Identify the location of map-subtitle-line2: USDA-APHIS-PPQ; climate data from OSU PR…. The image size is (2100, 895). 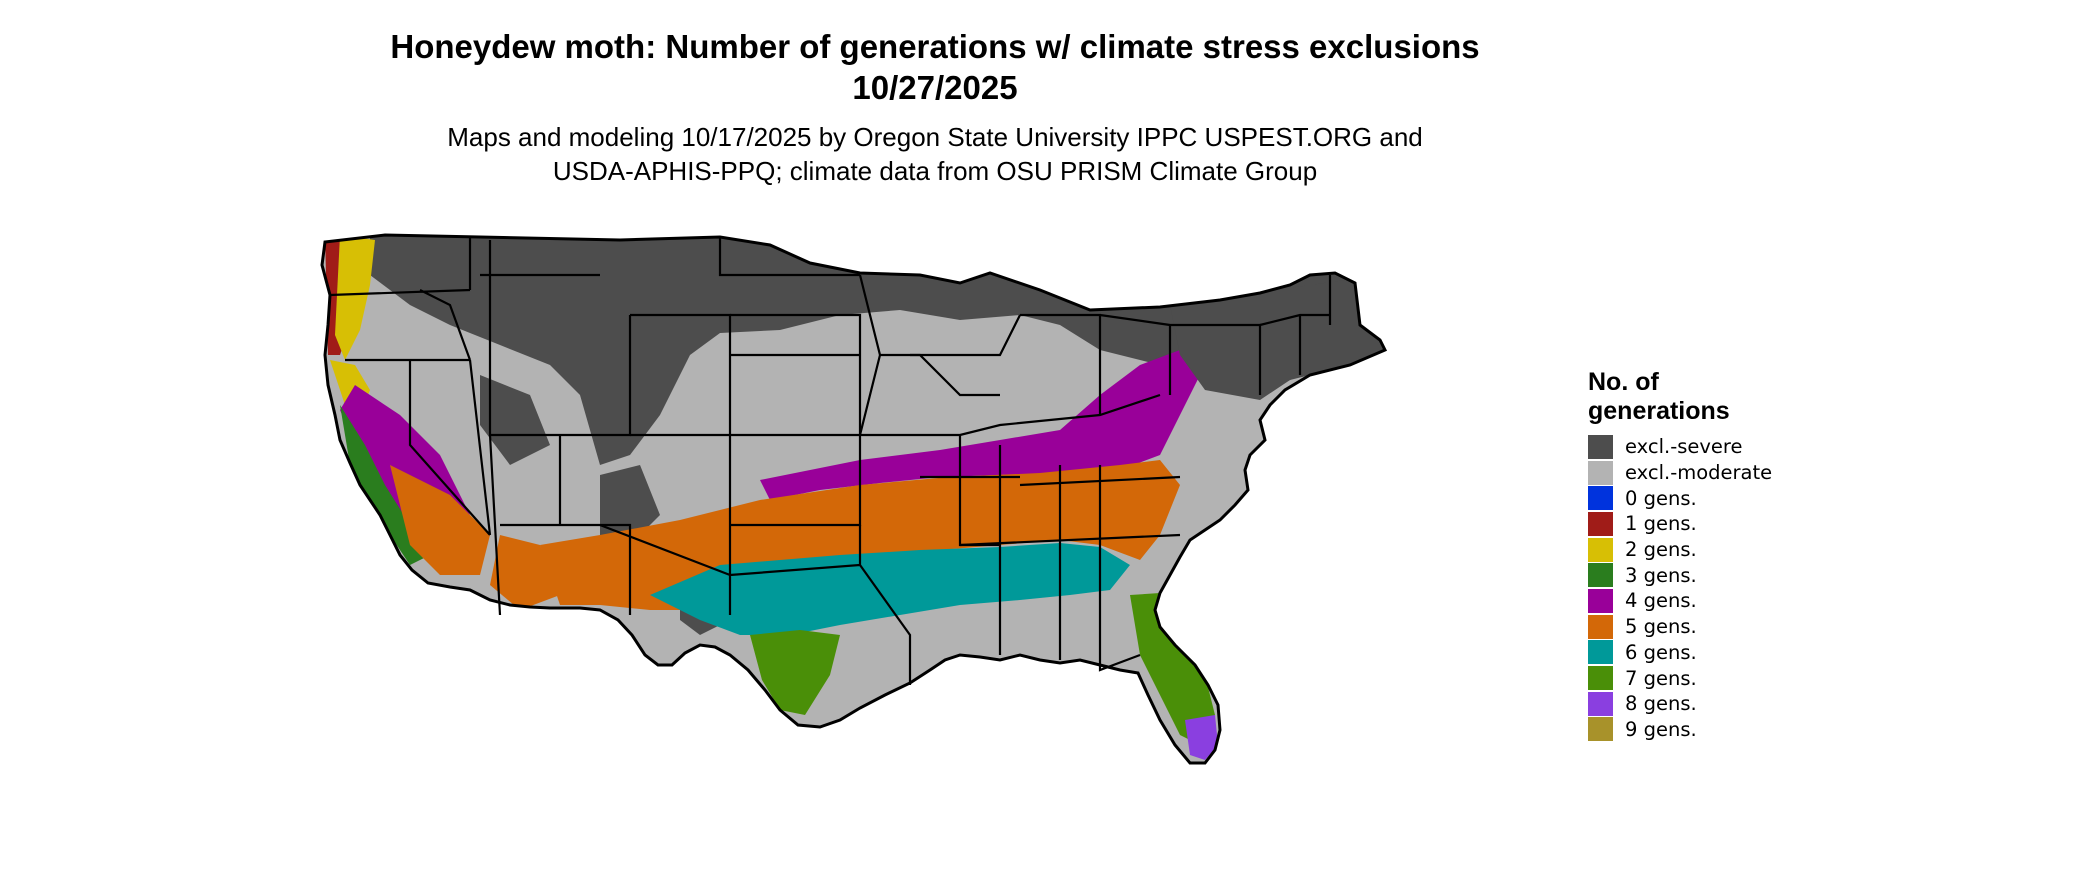
(935, 171).